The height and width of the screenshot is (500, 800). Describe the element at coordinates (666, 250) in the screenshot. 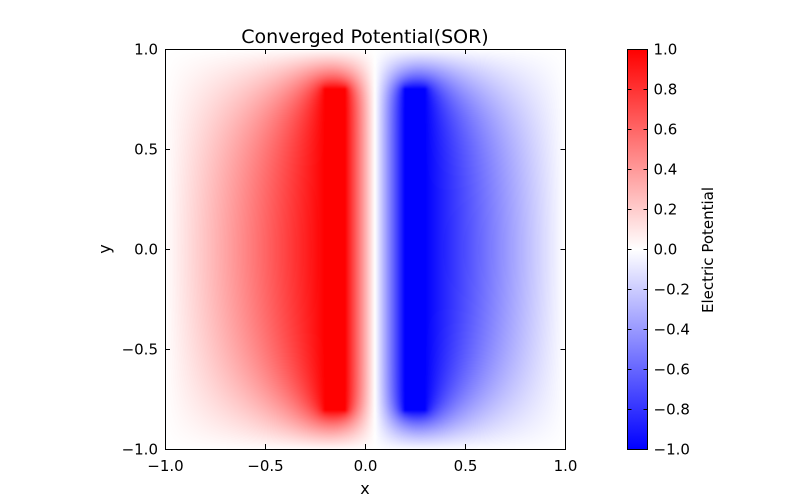

I see `colorbar-tick-label: 0.0` at that location.